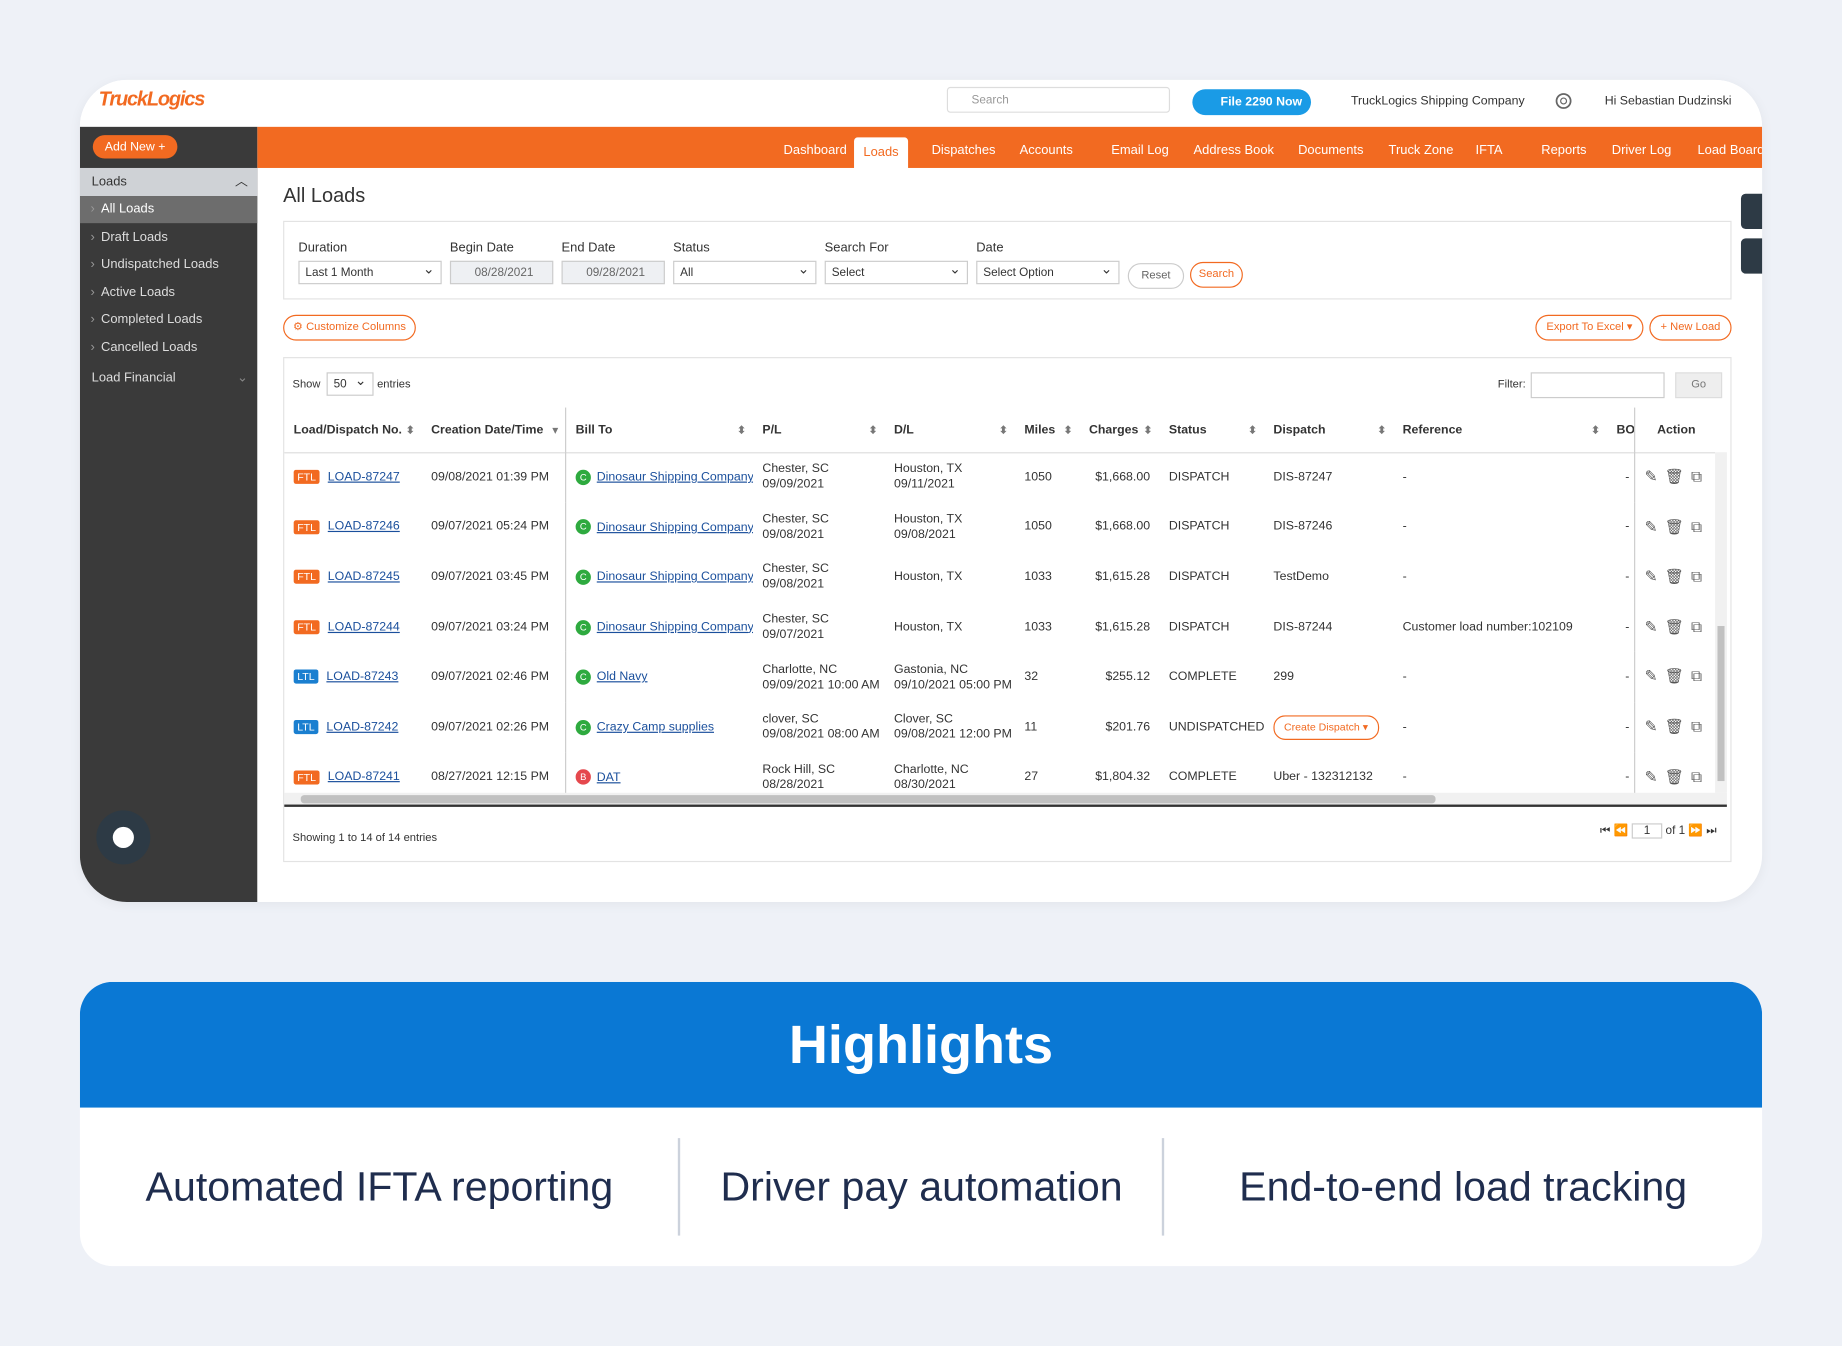 The width and height of the screenshot is (1842, 1346). What do you see at coordinates (1675, 430) in the screenshot?
I see `column-header: Action` at bounding box center [1675, 430].